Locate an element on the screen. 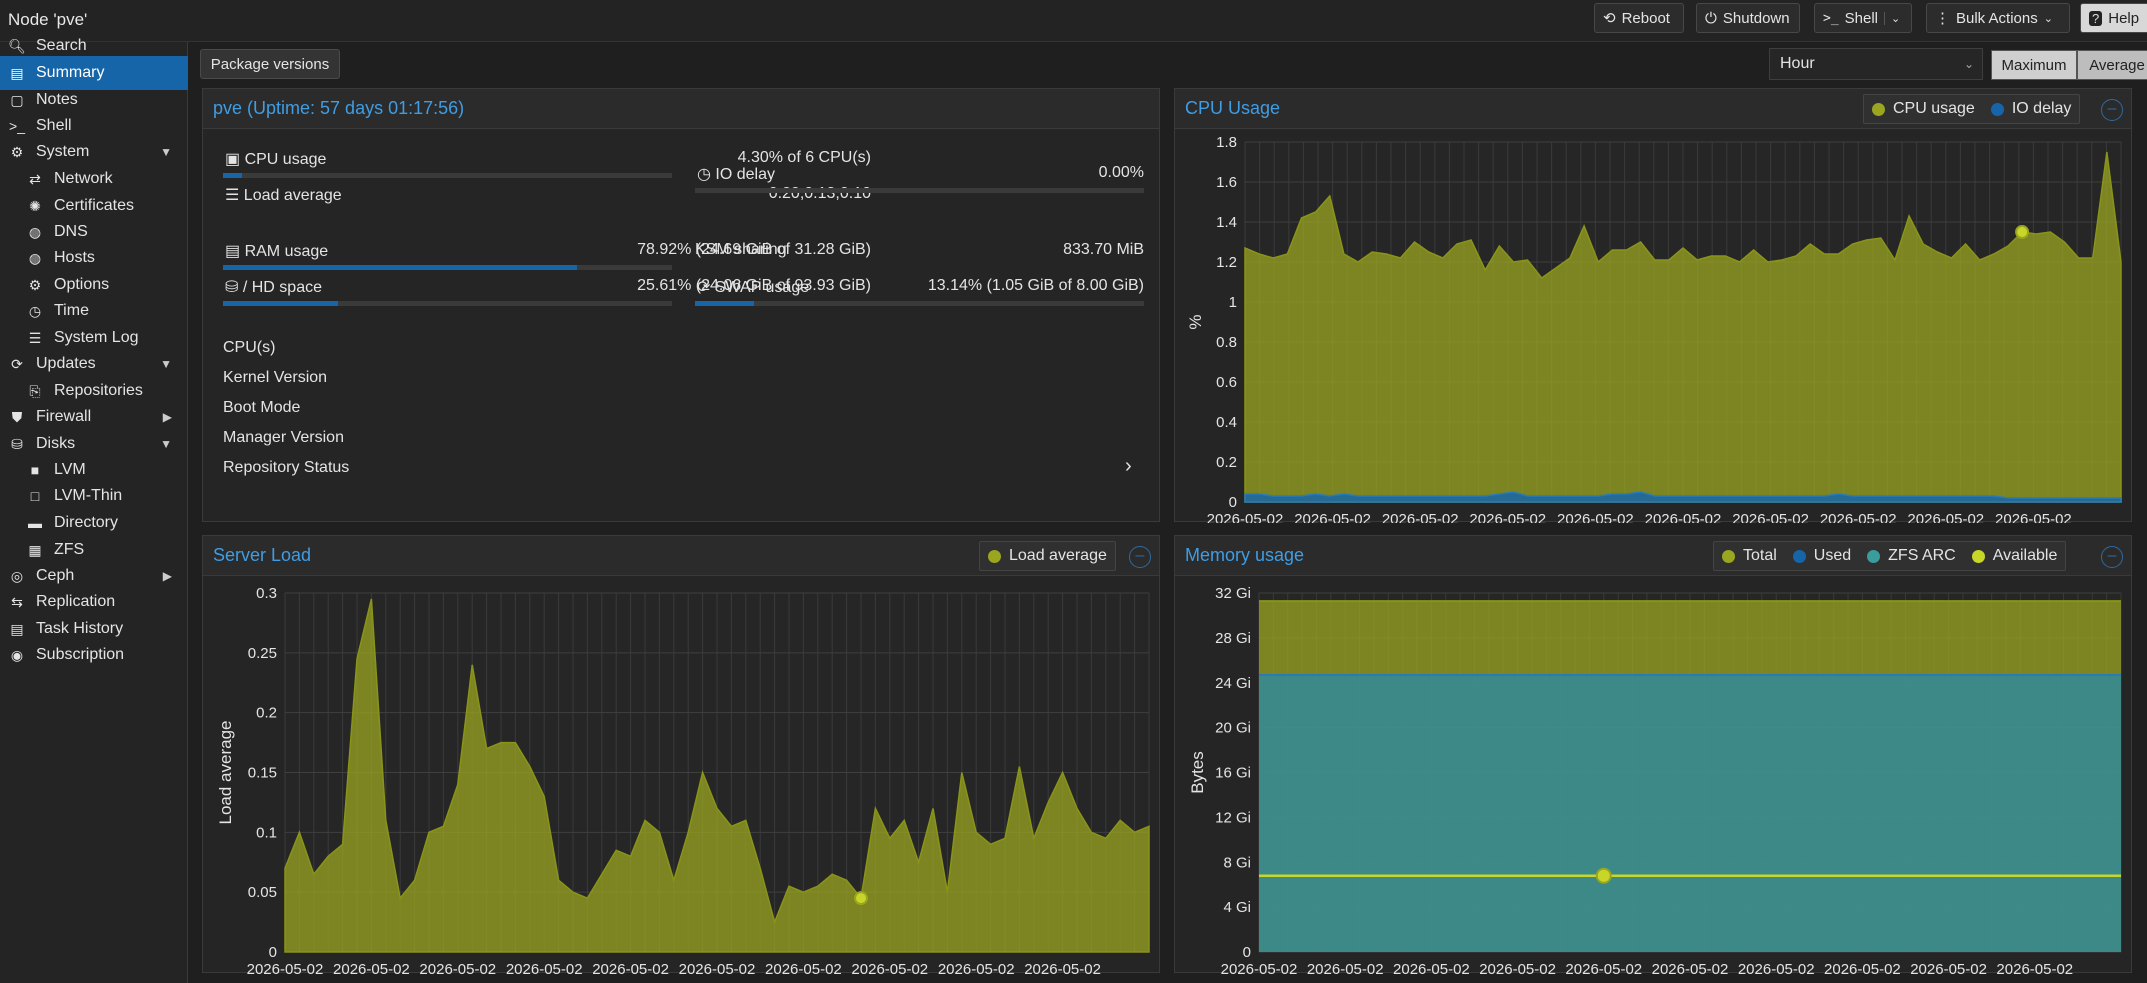  sidebar-item-system-log: ☰ System Log is located at coordinates (94, 338).